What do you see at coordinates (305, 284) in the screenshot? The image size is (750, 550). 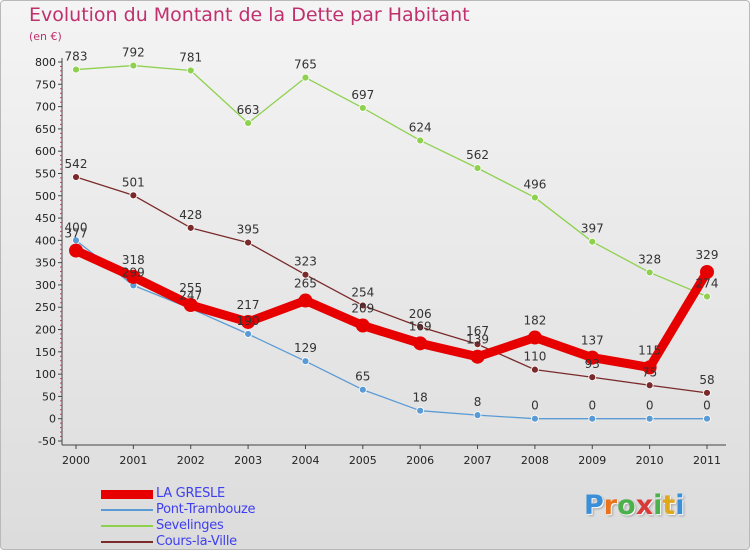 I see `data-label-la-gresle: 265` at bounding box center [305, 284].